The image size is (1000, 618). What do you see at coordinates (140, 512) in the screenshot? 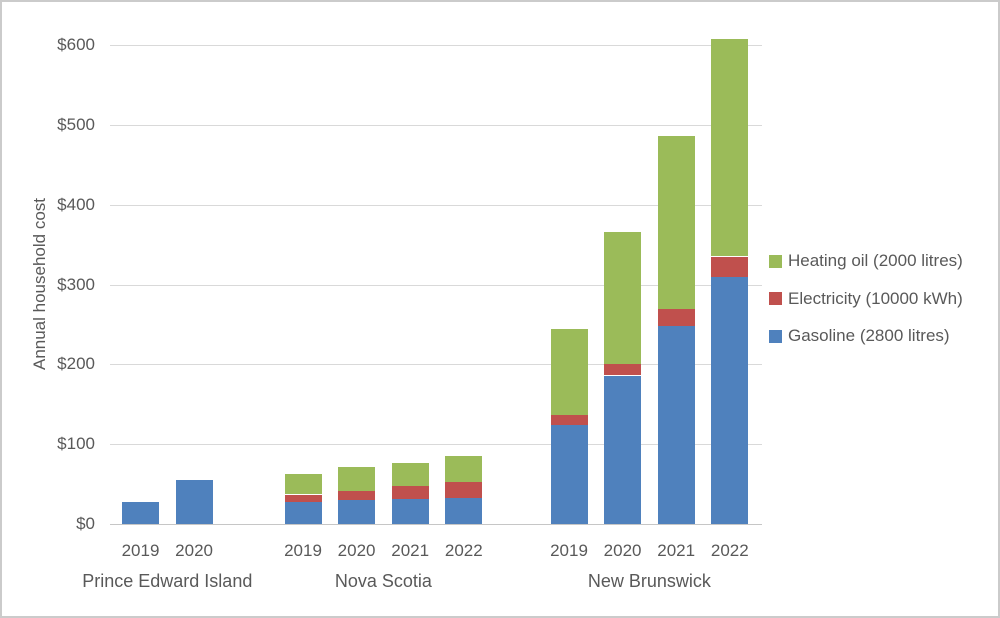
I see `bar-segment-gasoline-2800-litres-prince-edward-island-2019` at bounding box center [140, 512].